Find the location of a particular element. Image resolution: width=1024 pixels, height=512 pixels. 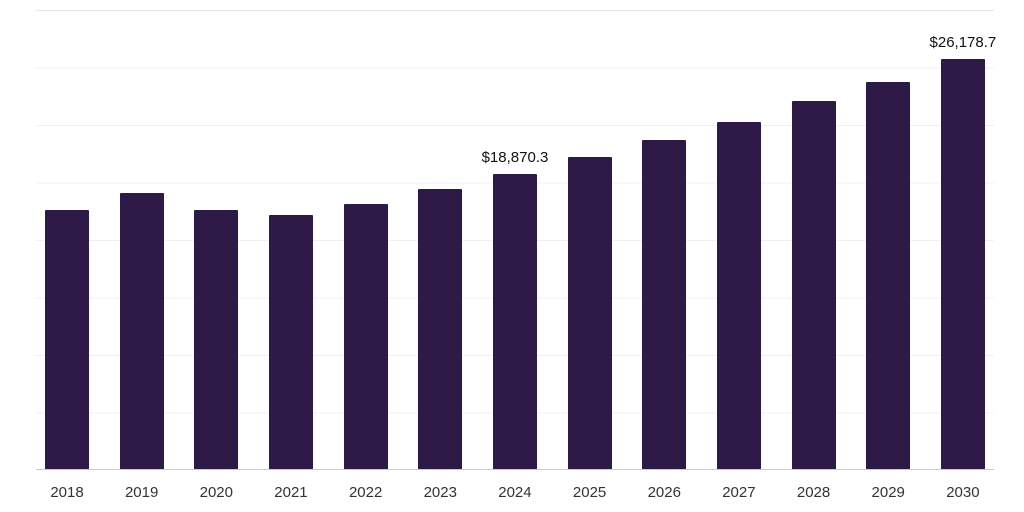

x-tick-label-2023: 2023 is located at coordinates (440, 492).